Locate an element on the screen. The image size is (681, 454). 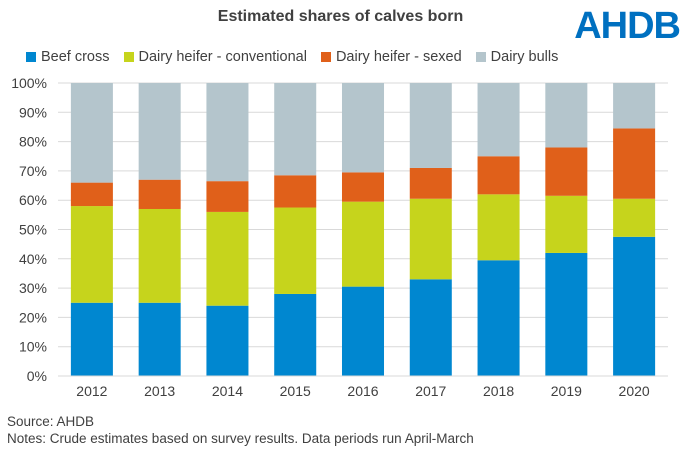
ahdb-logo: AHDB is located at coordinates (627, 25).